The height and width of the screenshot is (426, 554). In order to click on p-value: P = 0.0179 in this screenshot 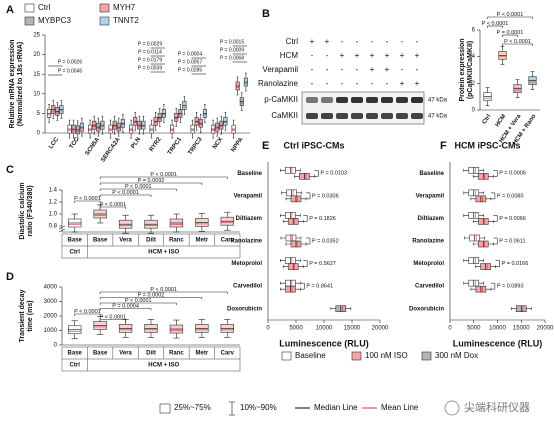, I will do `click(150, 60)`.